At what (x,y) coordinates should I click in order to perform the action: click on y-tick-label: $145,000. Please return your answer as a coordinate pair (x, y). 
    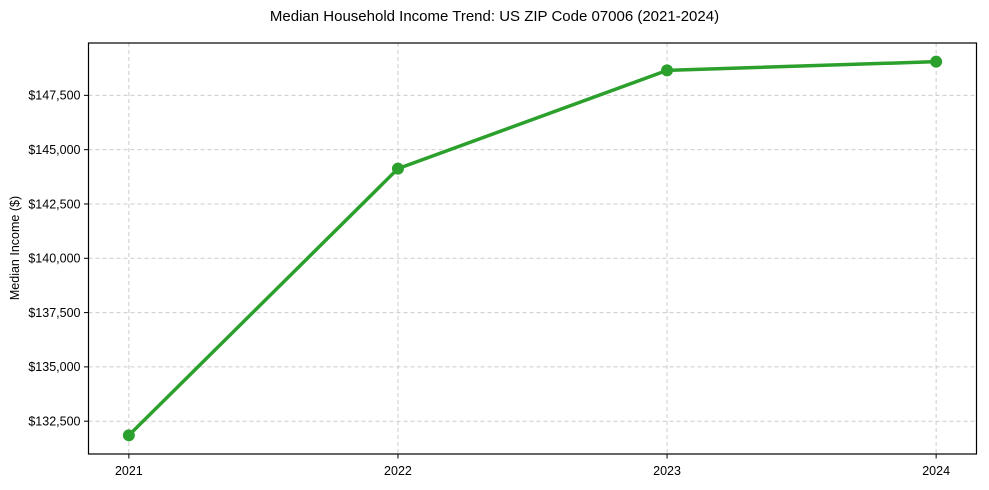
    Looking at the image, I should click on (54, 150).